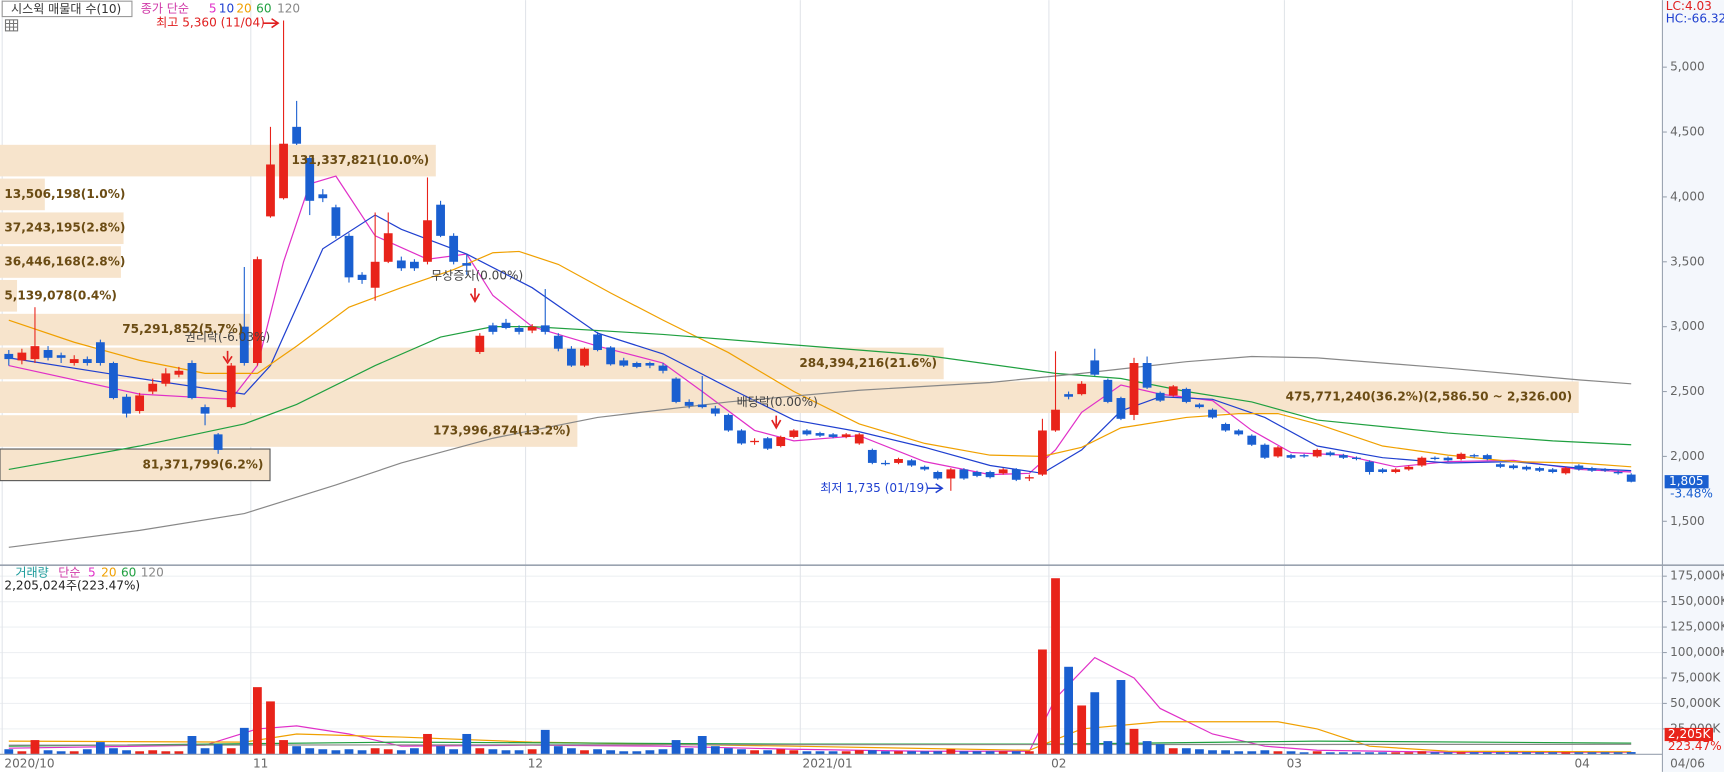 This screenshot has width=1724, height=772. What do you see at coordinates (502, 431) in the screenshot?
I see `volume-profile-label: 173,996,874(13.2%)` at bounding box center [502, 431].